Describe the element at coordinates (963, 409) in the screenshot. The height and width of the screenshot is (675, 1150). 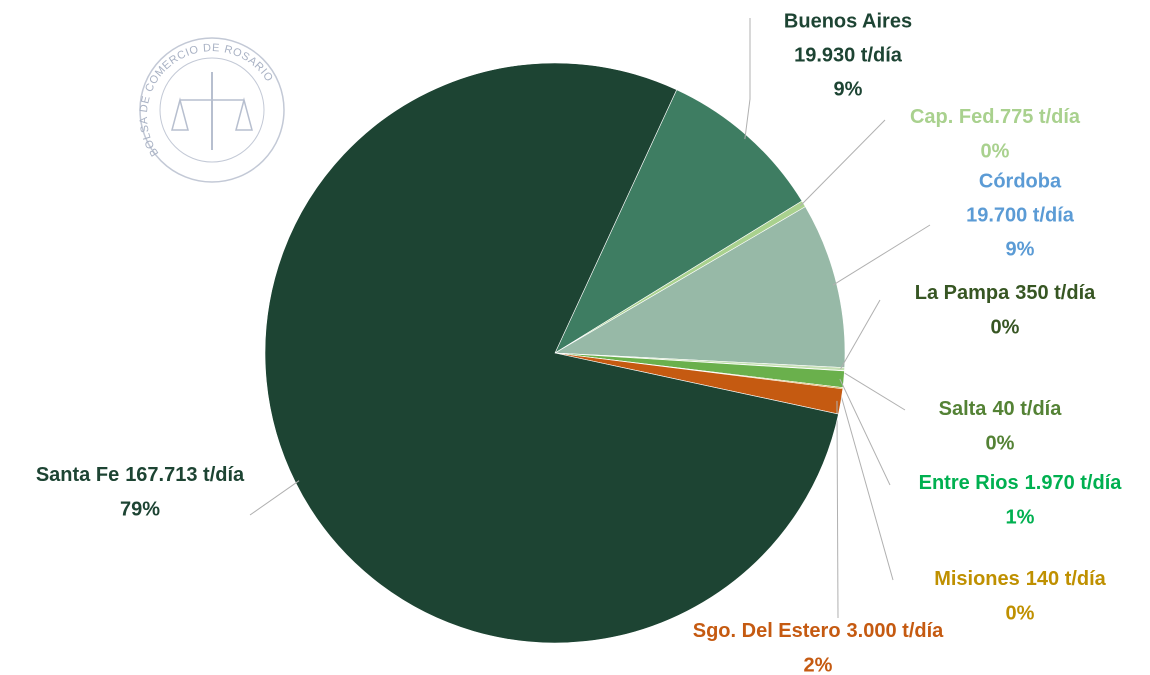
I see `category-label: Salta` at that location.